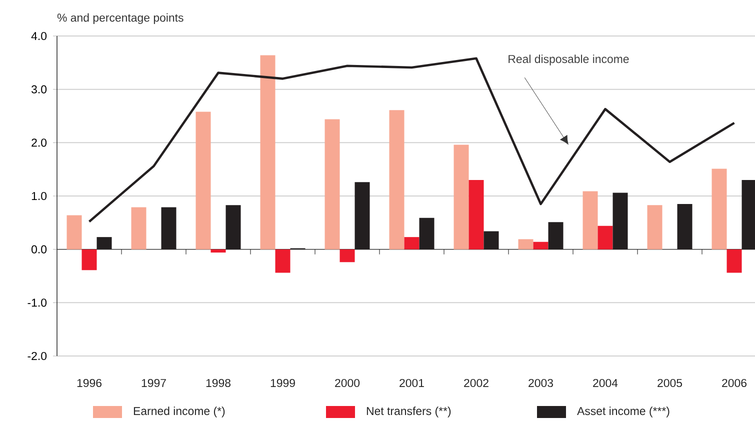 This screenshot has width=755, height=427. I want to click on x-tick-label: 2001, so click(412, 383).